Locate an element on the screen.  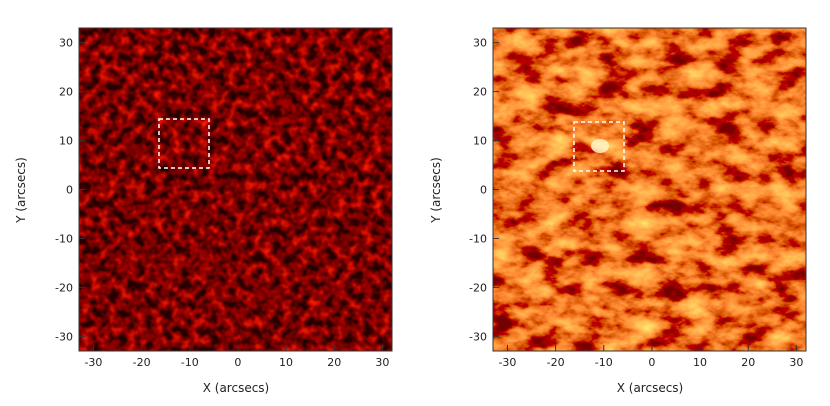
right-highlight-box is located at coordinates (599, 146).